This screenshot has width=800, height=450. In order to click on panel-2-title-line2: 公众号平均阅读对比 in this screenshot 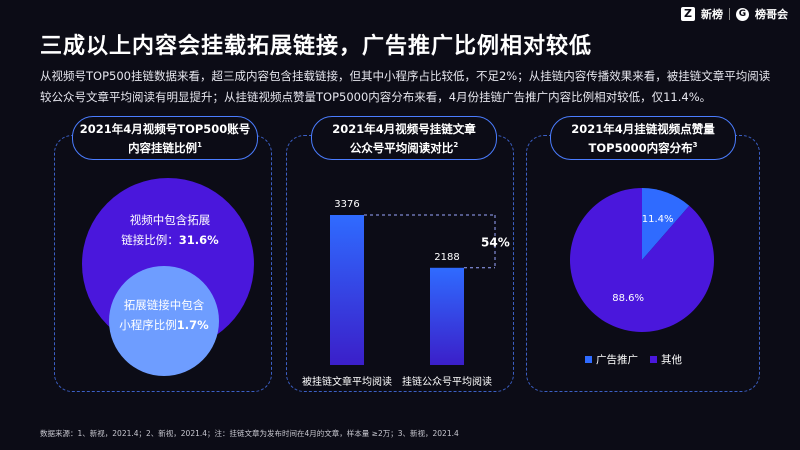, I will do `click(401, 147)`.